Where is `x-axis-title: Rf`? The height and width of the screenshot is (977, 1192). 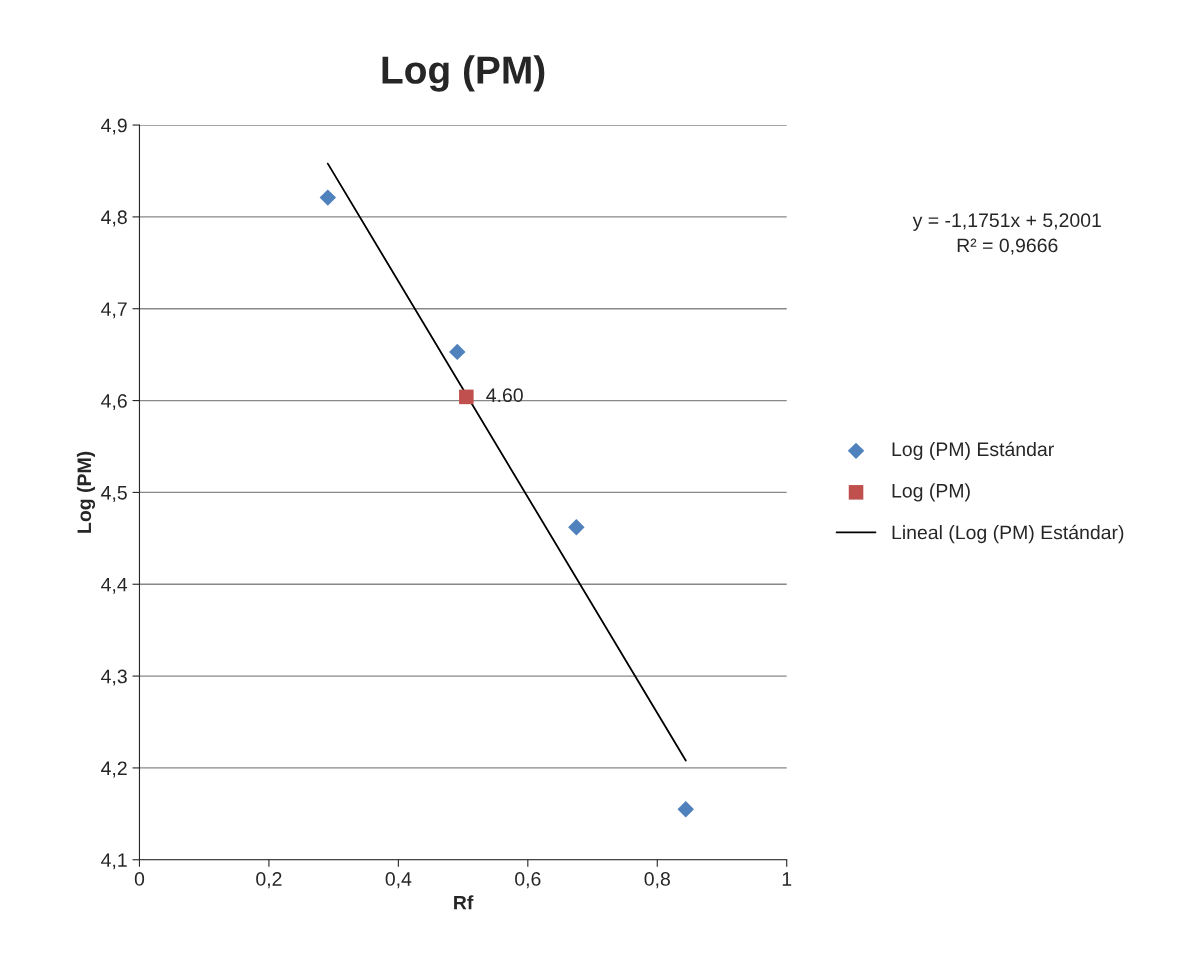 x-axis-title: Rf is located at coordinates (464, 902).